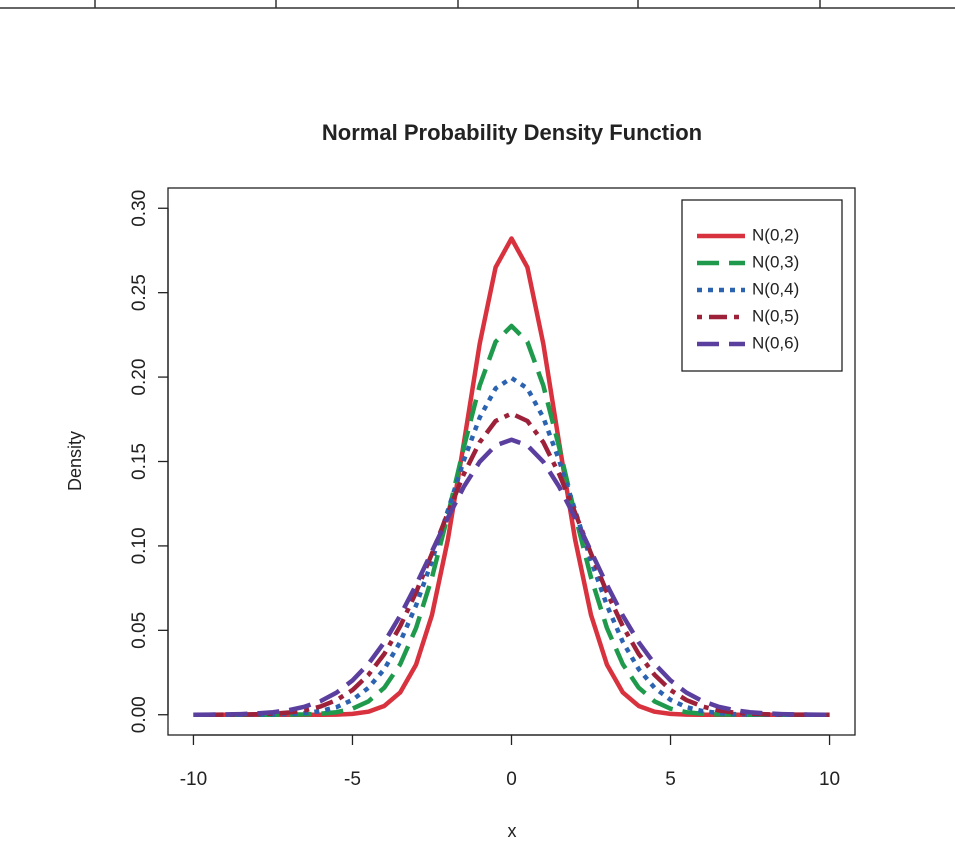  Describe the element at coordinates (511, 779) in the screenshot. I see `x-tick-label: 0` at that location.